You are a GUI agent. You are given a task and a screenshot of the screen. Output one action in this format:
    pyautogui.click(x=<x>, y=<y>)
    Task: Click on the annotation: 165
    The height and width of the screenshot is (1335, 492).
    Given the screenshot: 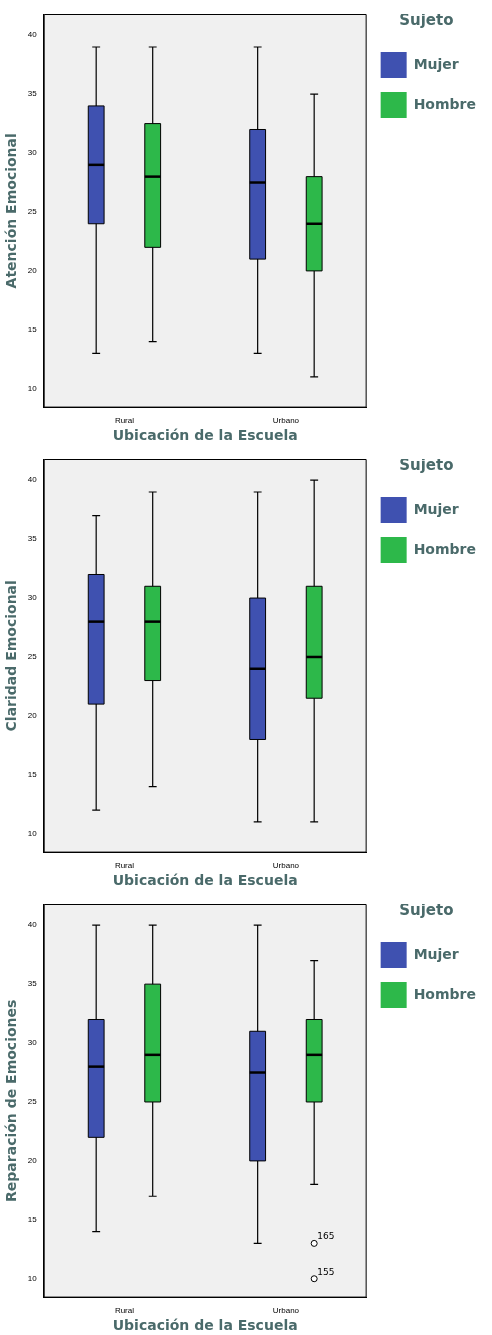 What is the action you would take?
    pyautogui.click(x=326, y=1236)
    